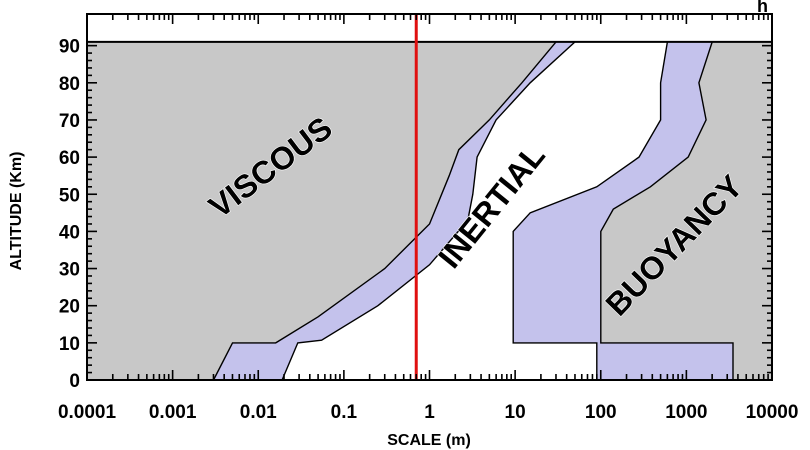  What do you see at coordinates (69, 270) in the screenshot?
I see `y-tick-label: 30` at bounding box center [69, 270].